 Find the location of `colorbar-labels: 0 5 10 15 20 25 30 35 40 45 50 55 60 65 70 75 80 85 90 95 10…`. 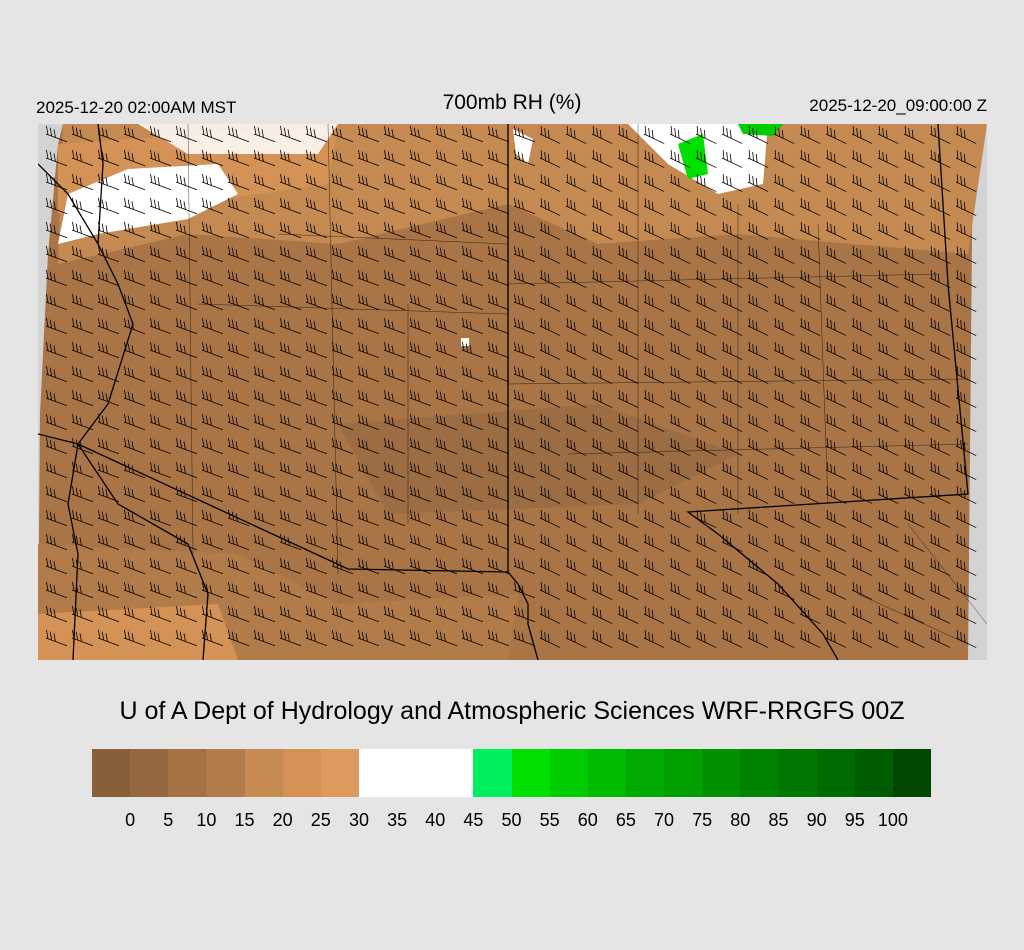

colorbar-labels: 0 5 10 15 20 25 30 35 40 45 50 55 60 65 70 75 80 85 90 95 10… is located at coordinates (512, 822).